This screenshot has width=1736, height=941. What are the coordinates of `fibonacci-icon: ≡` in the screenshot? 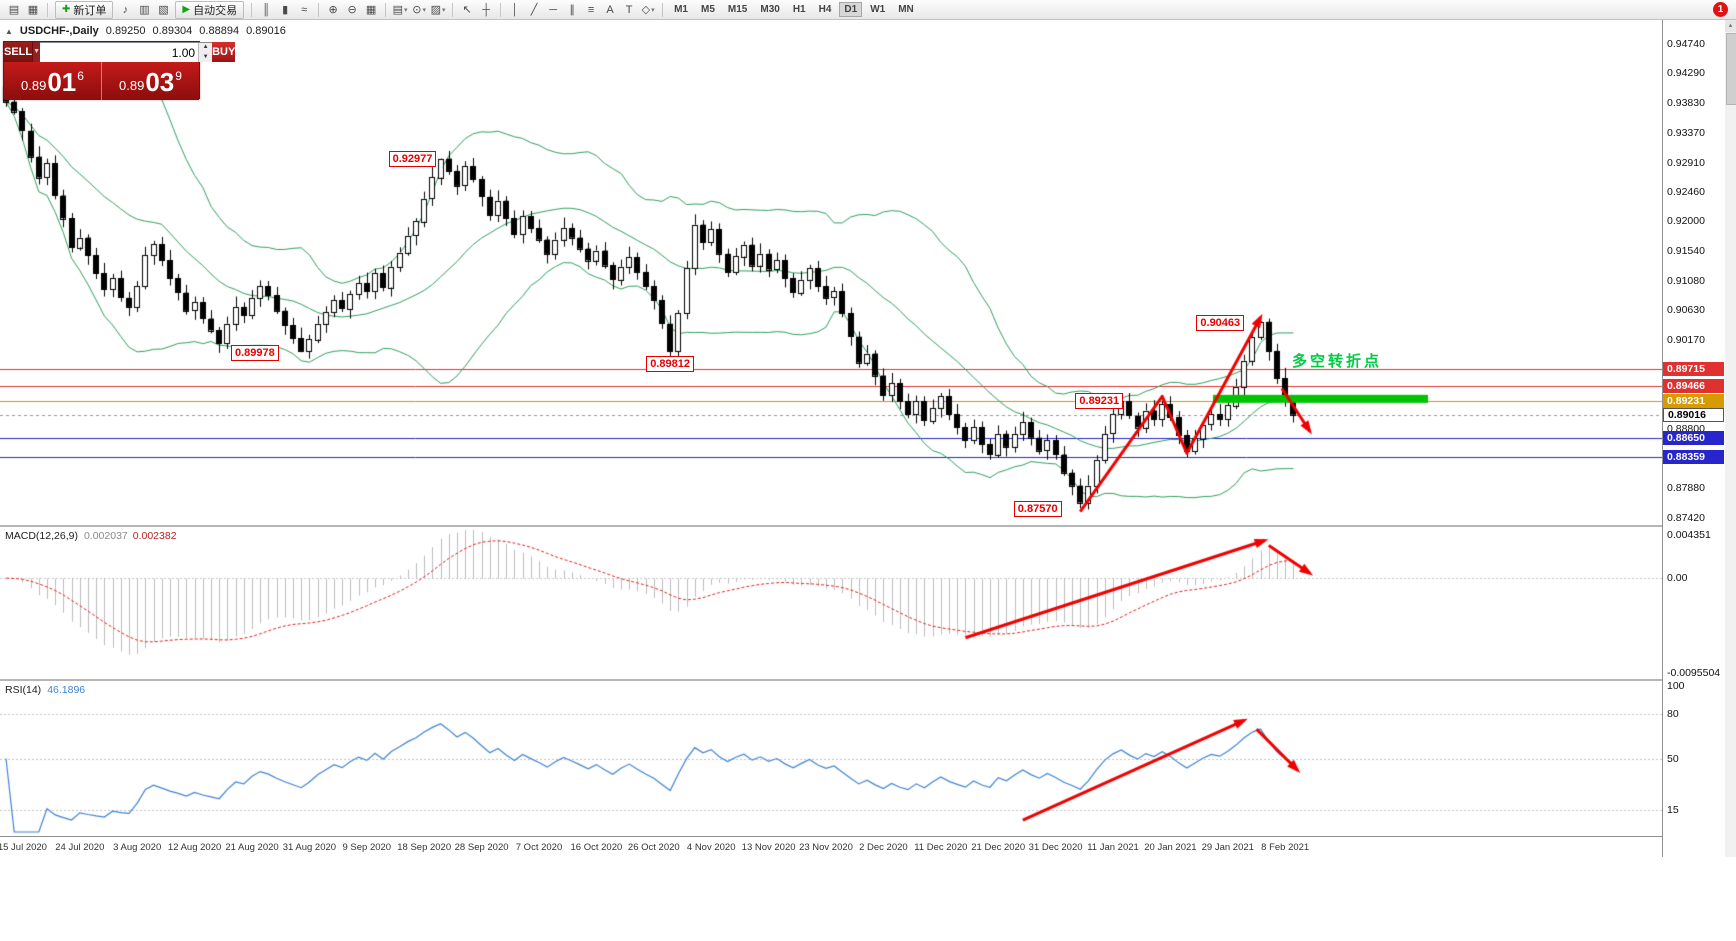 It's located at (591, 9).